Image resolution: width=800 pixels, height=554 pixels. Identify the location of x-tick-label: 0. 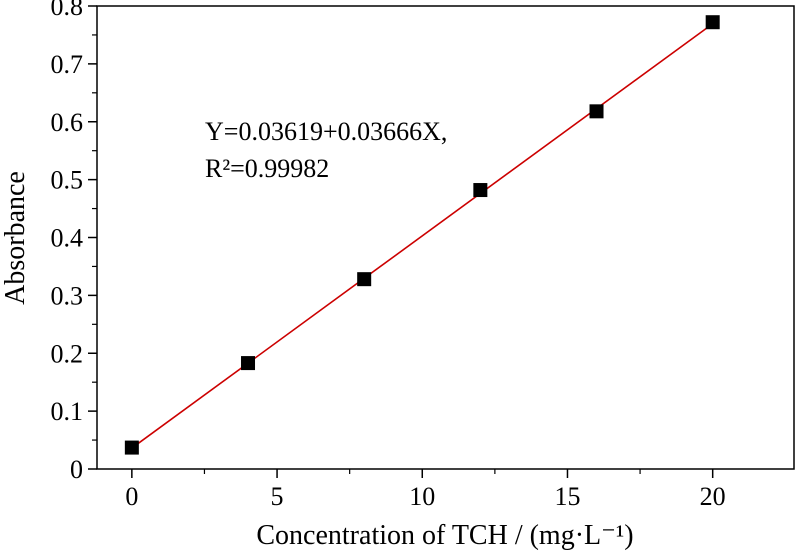
(131, 496).